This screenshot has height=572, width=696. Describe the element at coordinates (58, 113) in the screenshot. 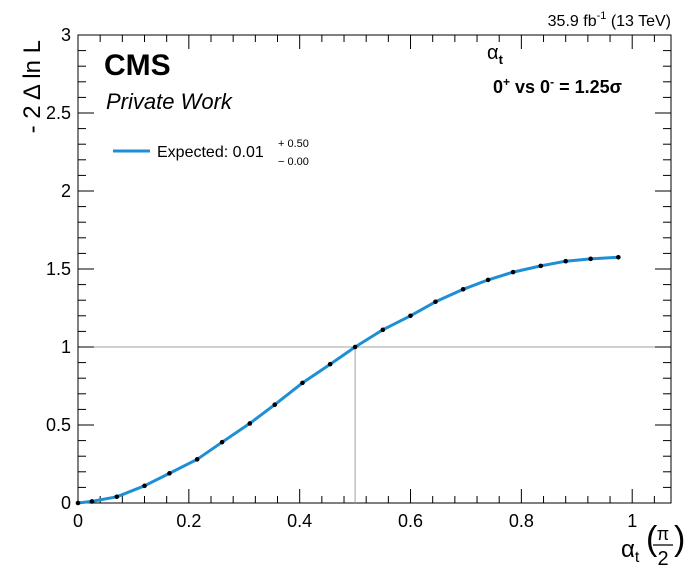

I see `y-tick-label: 2.5` at that location.